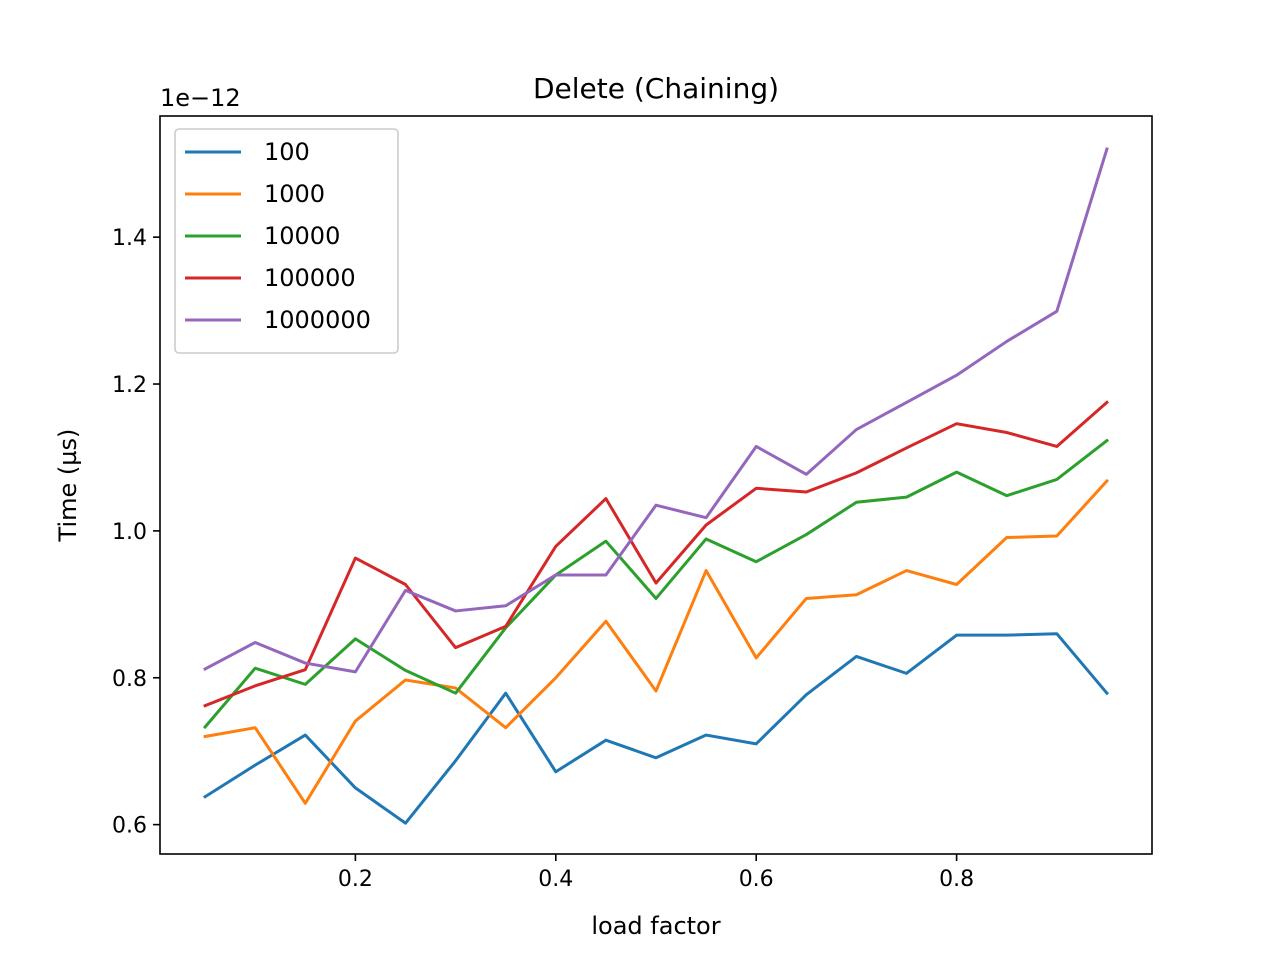  Describe the element at coordinates (294, 194) in the screenshot. I see `legend-label-1000: 1000` at that location.